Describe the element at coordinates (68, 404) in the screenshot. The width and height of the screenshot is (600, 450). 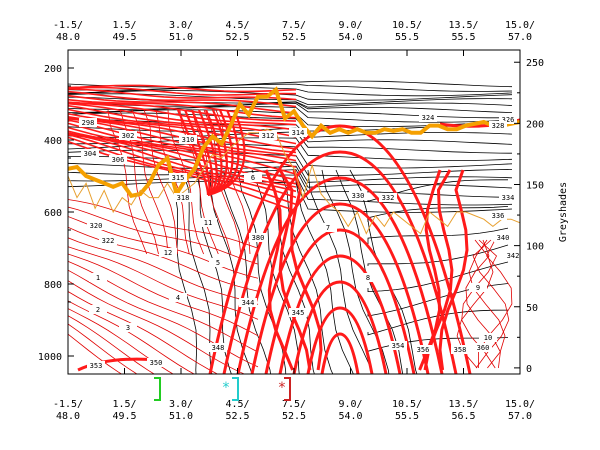
I see `bottom-axis-tick-label-line1: -1.5/` at that location.